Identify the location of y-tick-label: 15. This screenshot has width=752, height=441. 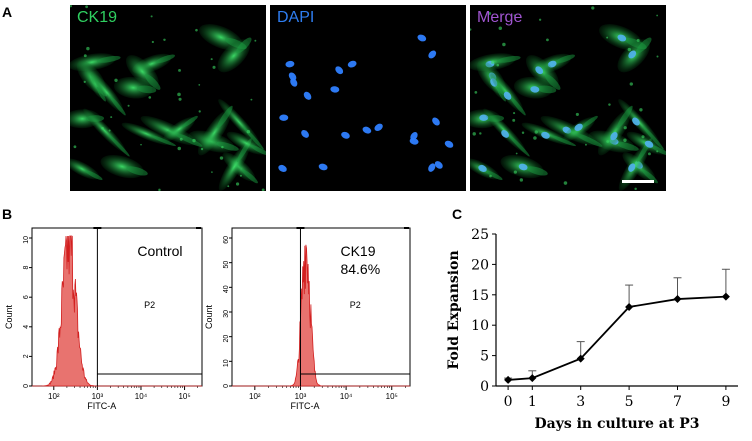
(480, 296).